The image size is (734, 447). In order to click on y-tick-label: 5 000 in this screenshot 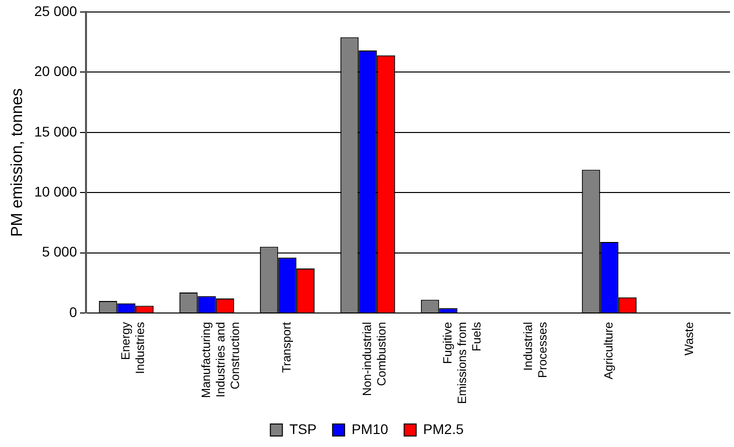, I will do `click(60, 252)`.